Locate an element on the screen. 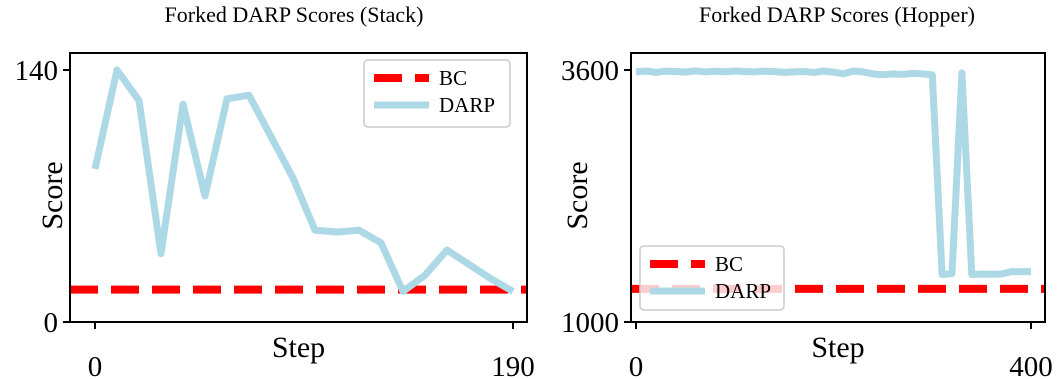 This screenshot has height=379, width=1062. chart-title: Forked DARP Scores (Stack) is located at coordinates (294, 14).